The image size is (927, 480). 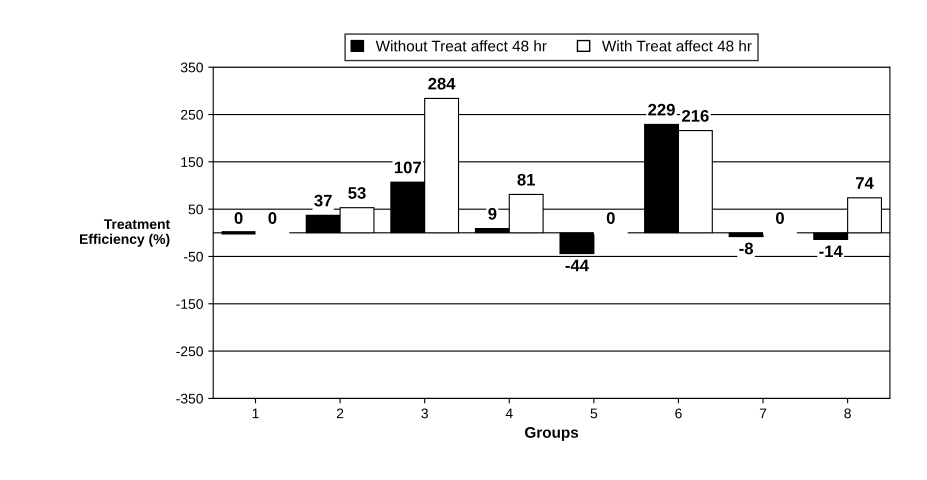 What do you see at coordinates (492, 214) in the screenshot?
I see `data-label: 9` at bounding box center [492, 214].